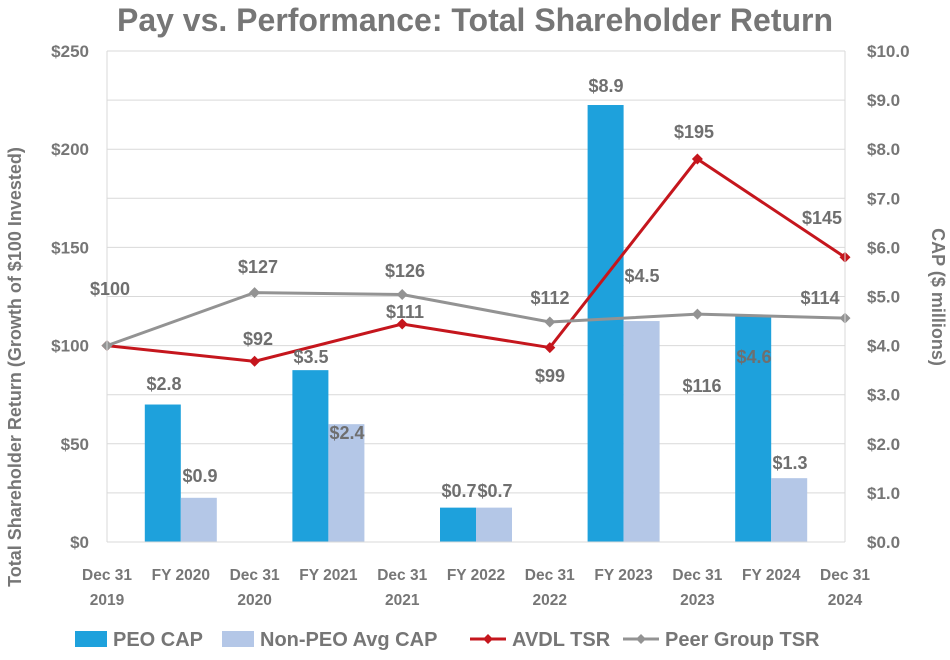  What do you see at coordinates (883, 297) in the screenshot?
I see `right-tick-label: $5.0` at bounding box center [883, 297].